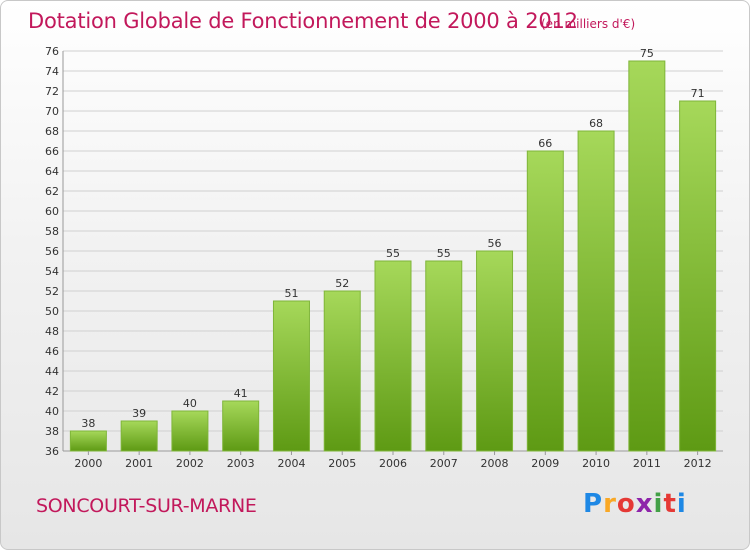  What do you see at coordinates (596, 291) in the screenshot?
I see `bar-2010` at bounding box center [596, 291].